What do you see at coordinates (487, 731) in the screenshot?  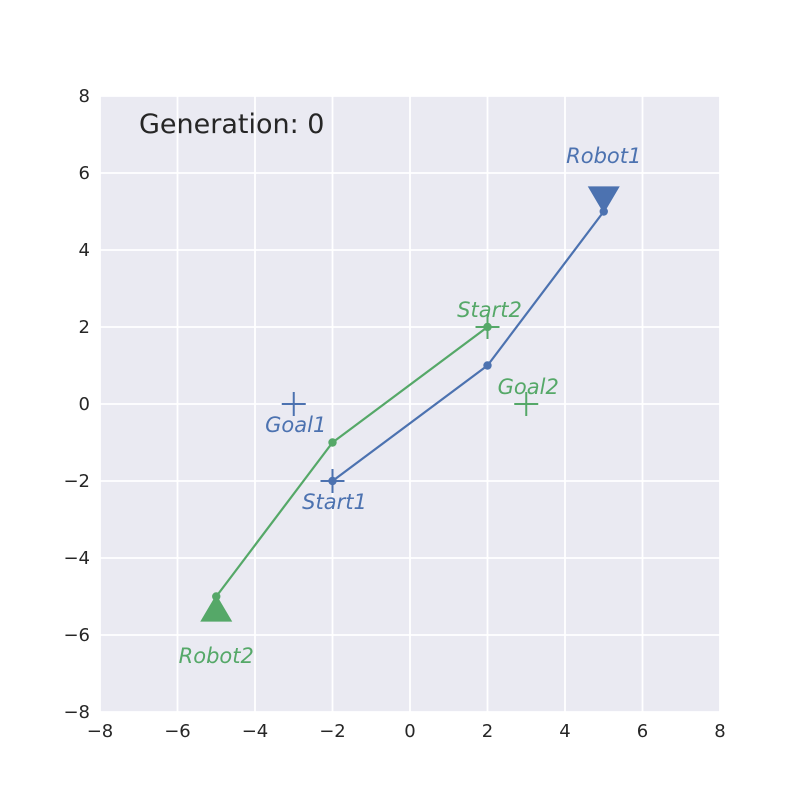 I see `x-tick-label: 2` at bounding box center [487, 731].